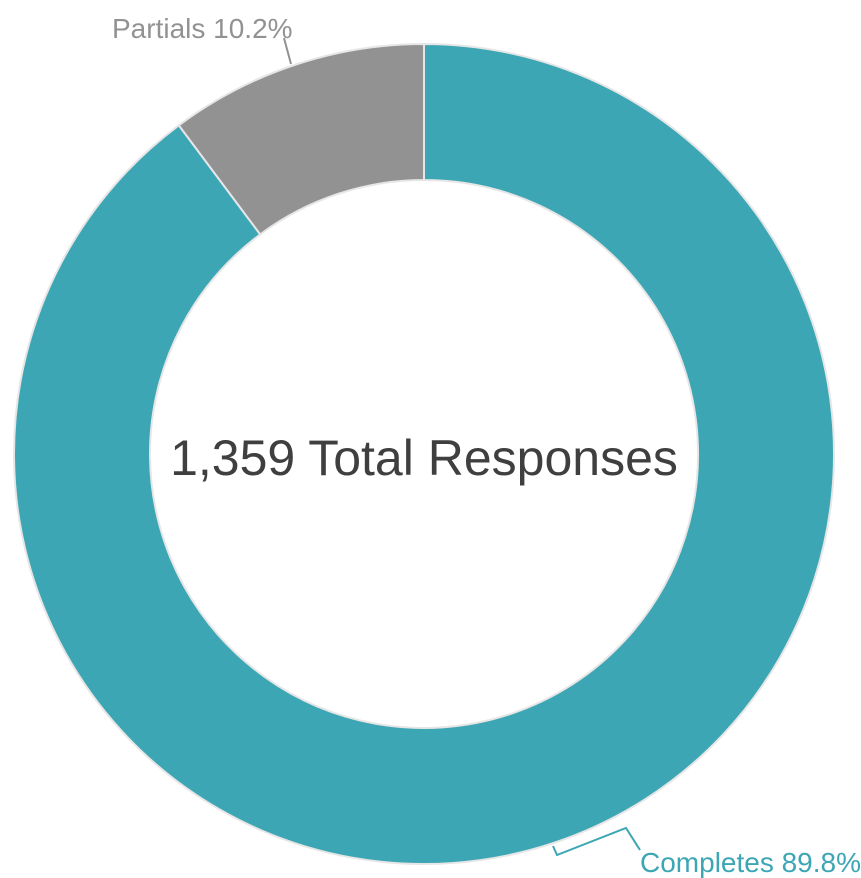 The image size is (861, 878). I want to click on leader-line-partials, so click(287, 51).